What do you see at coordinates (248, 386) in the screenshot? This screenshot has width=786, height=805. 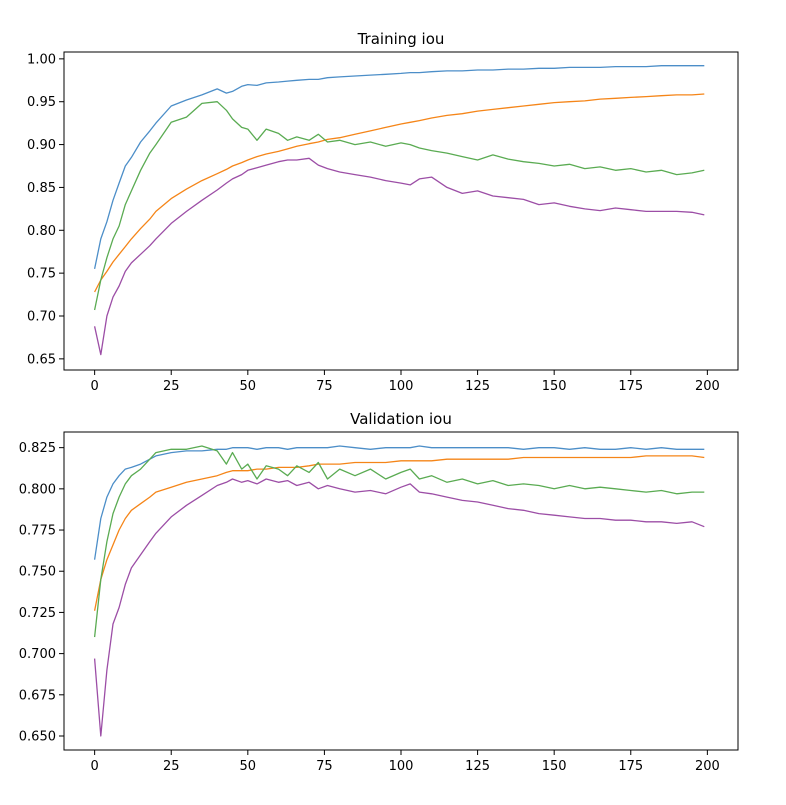 I see `training-iou-x-tick-label: 50` at bounding box center [248, 386].